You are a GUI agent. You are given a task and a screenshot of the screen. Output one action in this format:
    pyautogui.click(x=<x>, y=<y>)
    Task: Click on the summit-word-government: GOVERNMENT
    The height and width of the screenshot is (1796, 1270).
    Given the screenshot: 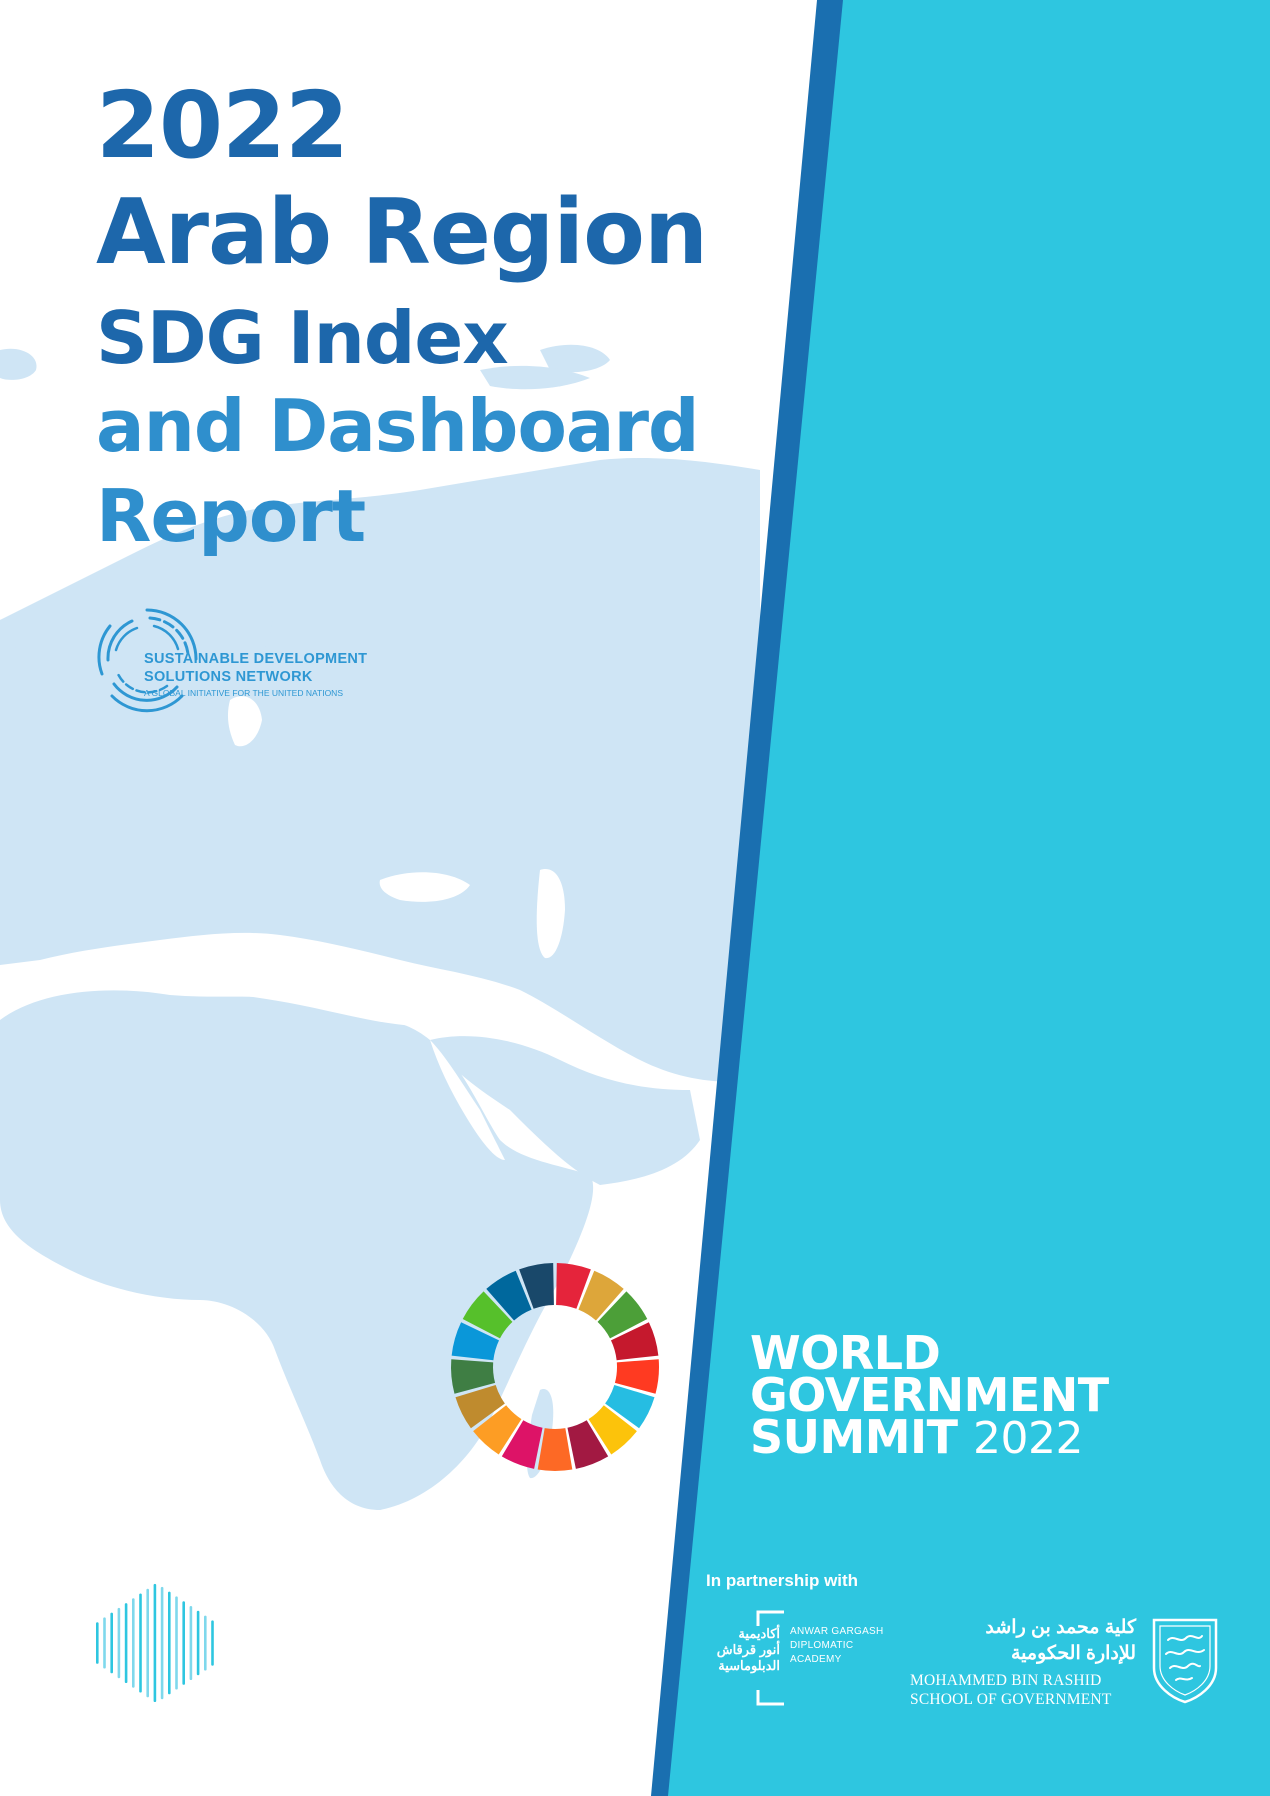 What is the action you would take?
    pyautogui.click(x=929, y=1395)
    